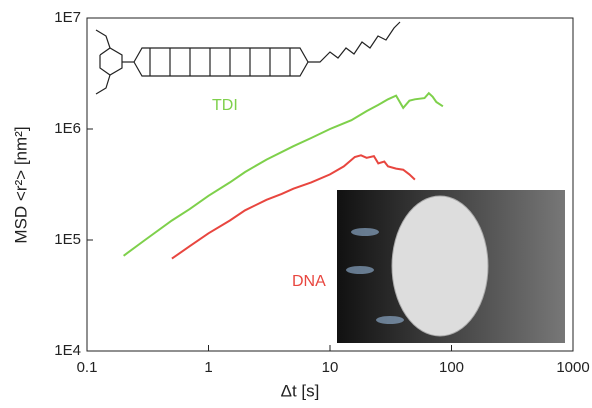 The image size is (592, 408). What do you see at coordinates (225, 105) in the screenshot?
I see `tdi-annotation: TDI` at bounding box center [225, 105].